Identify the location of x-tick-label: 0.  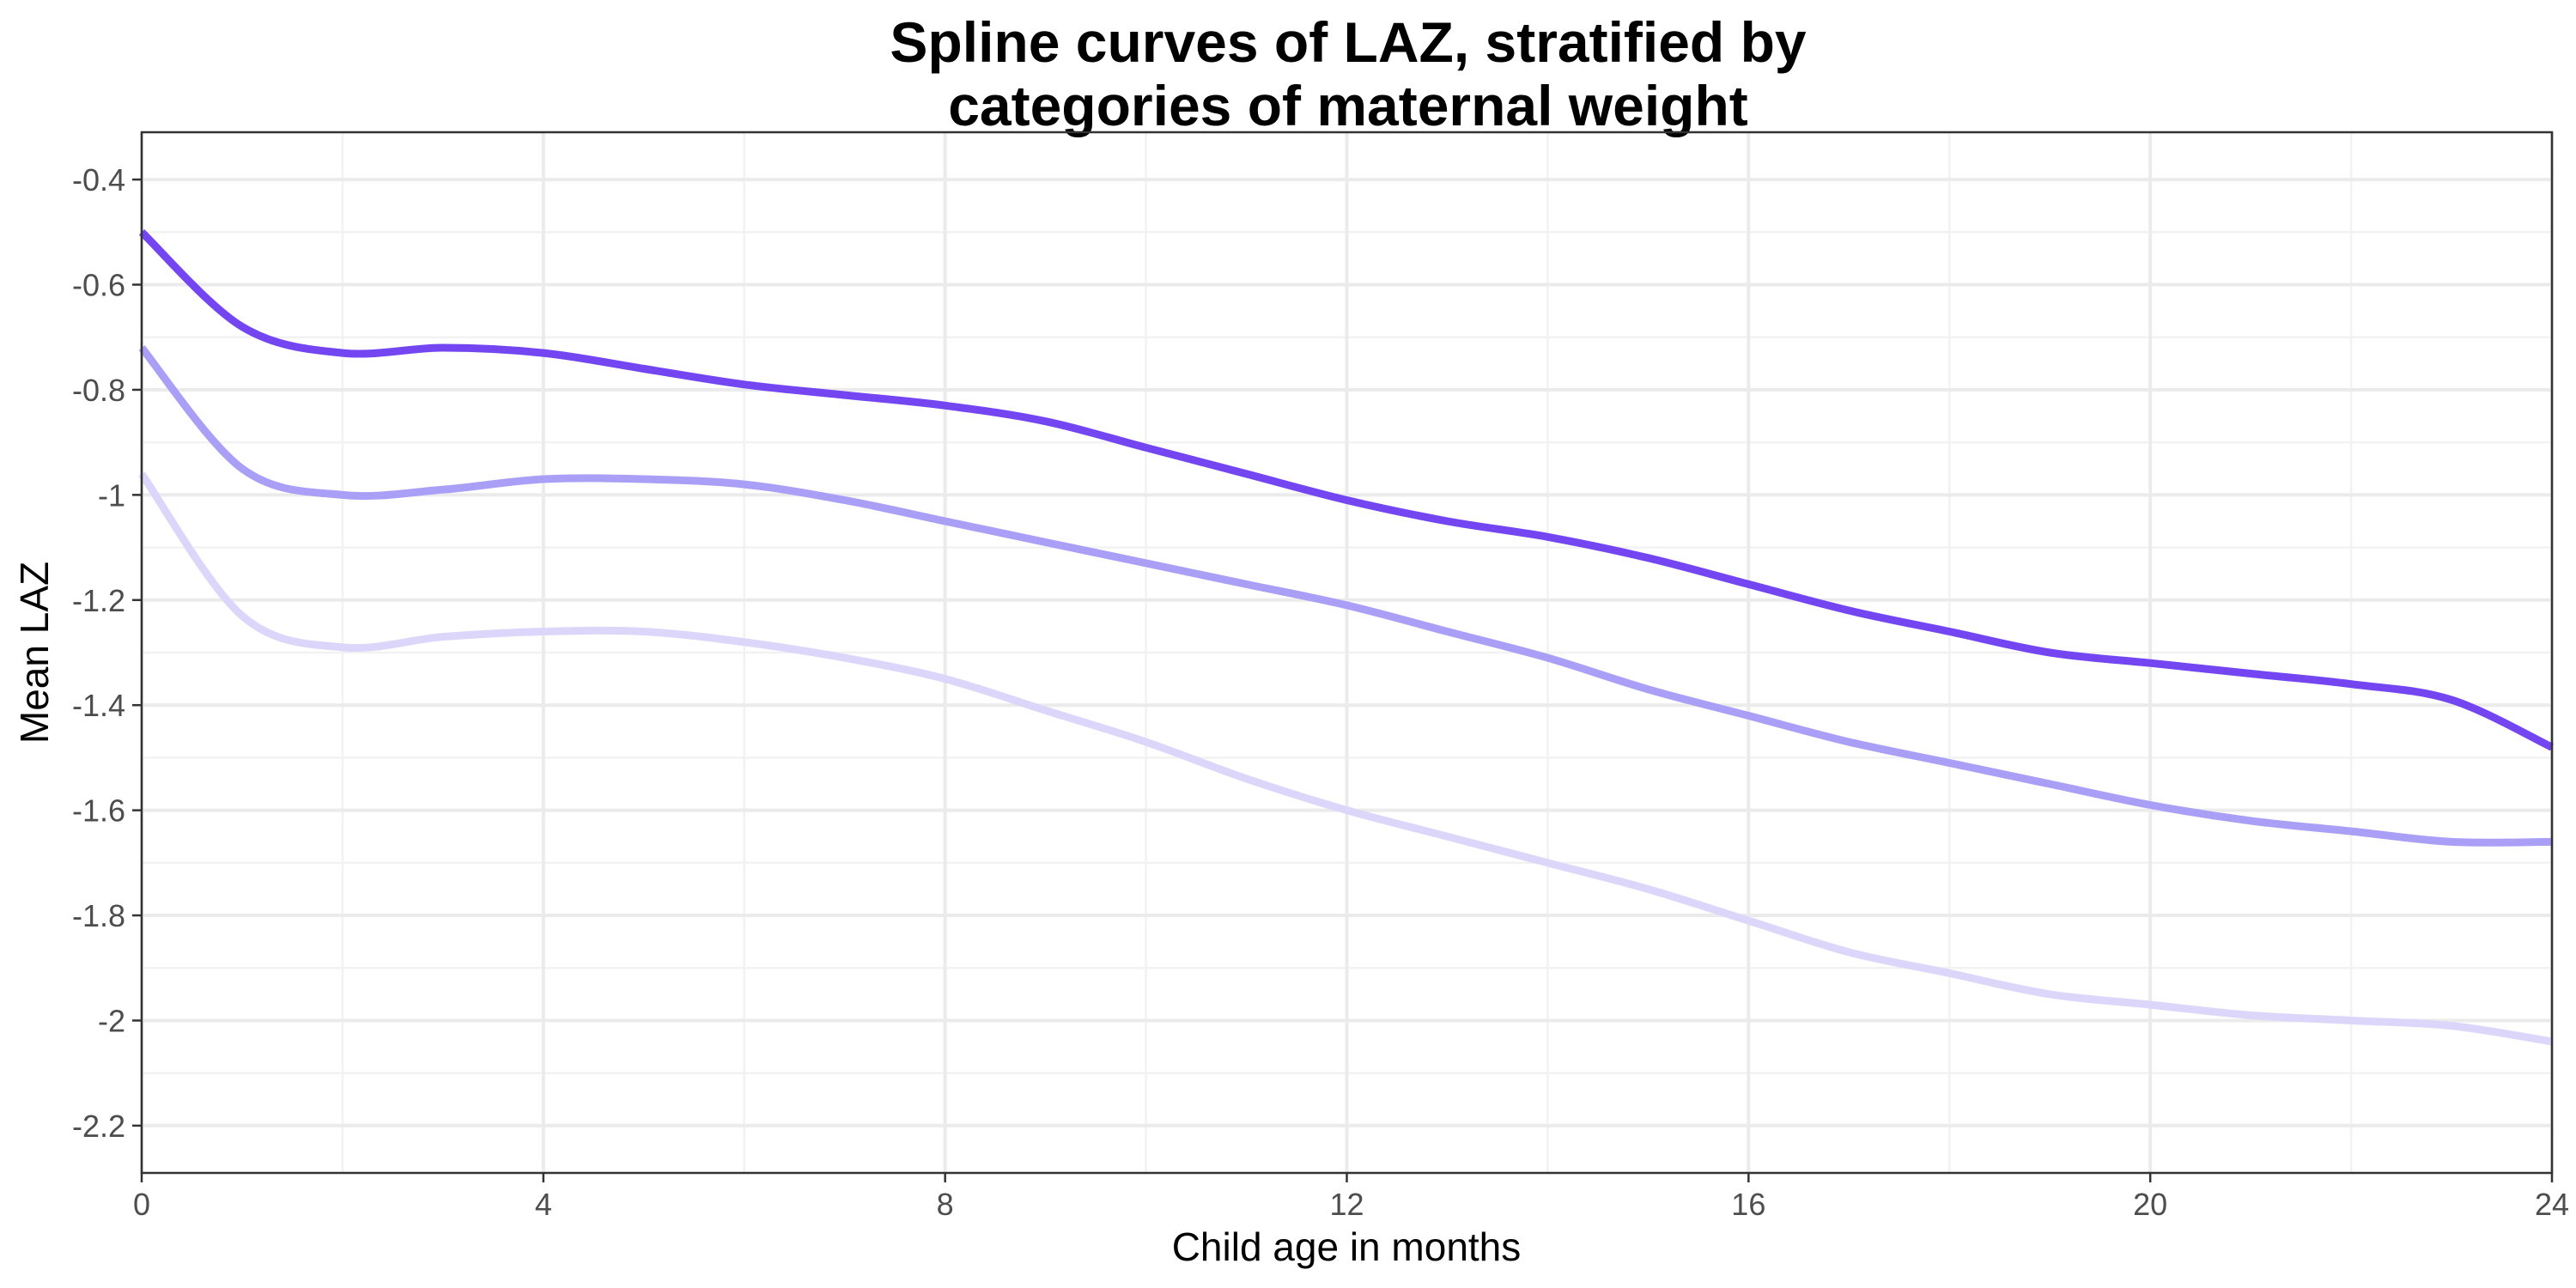
(142, 1204).